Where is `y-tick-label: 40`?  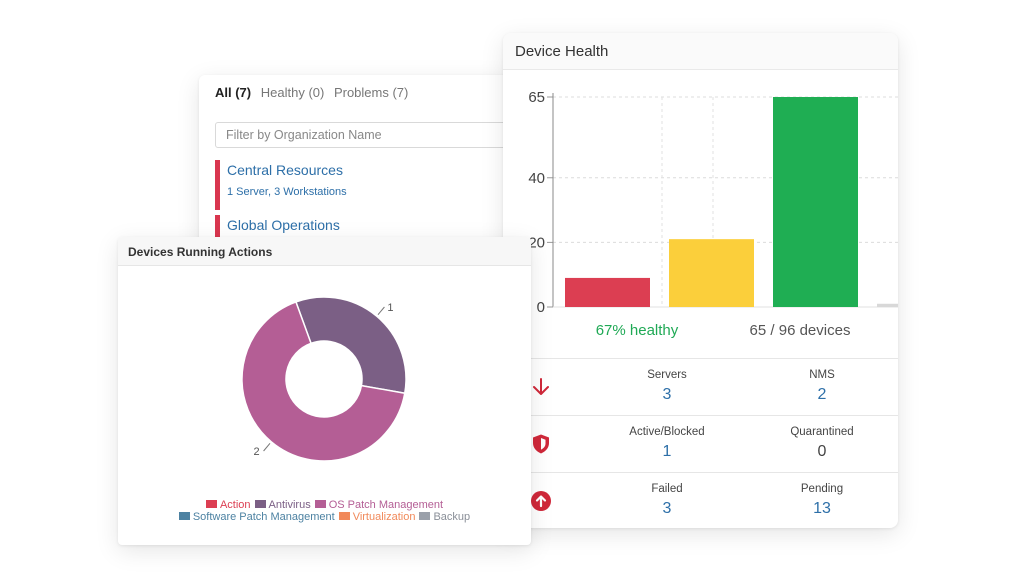
y-tick-label: 40 is located at coordinates (536, 178).